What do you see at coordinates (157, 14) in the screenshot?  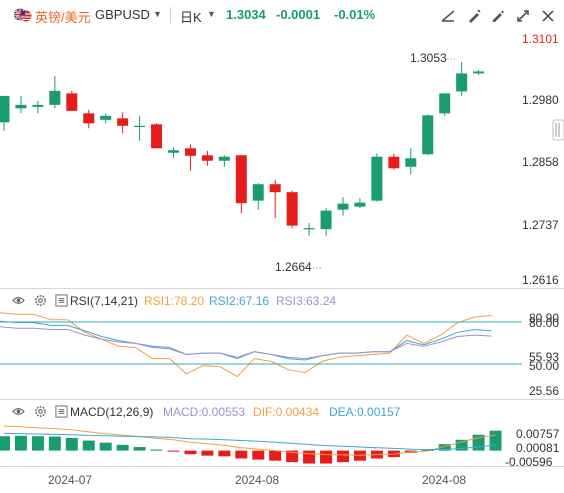 I see `symbol-dropdown-icon: ▼` at bounding box center [157, 14].